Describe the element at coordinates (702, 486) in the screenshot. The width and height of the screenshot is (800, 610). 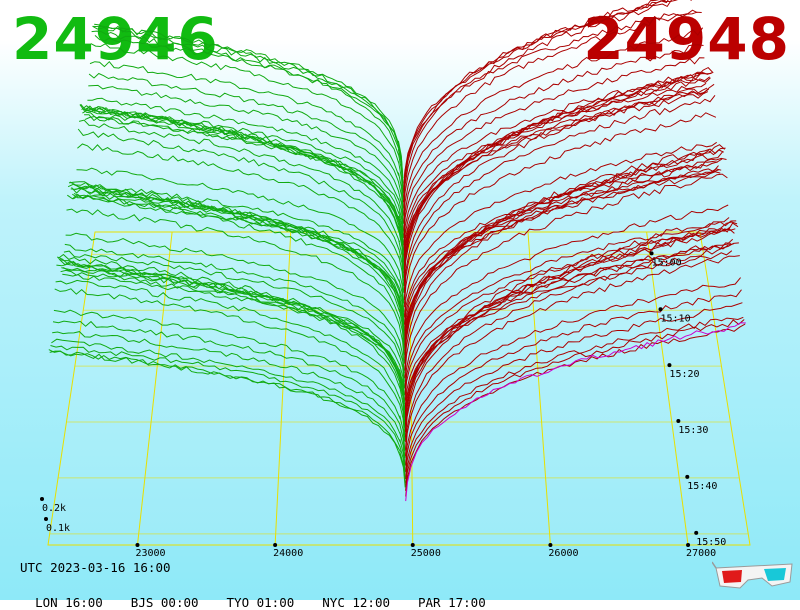
I see `time-tick-label: 15:40` at that location.